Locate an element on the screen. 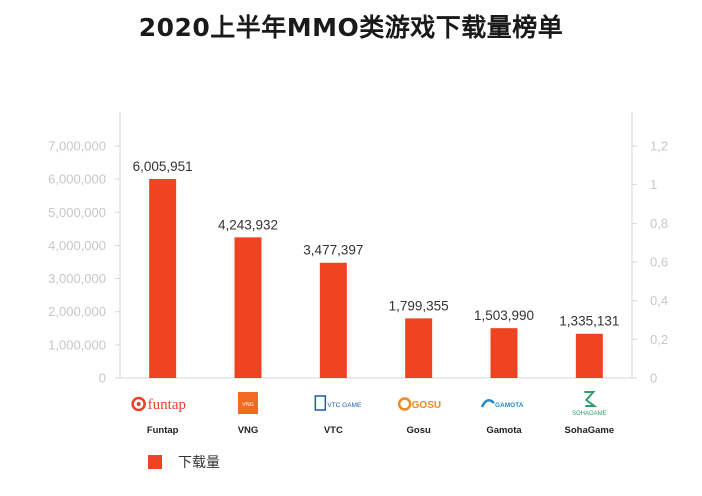 The height and width of the screenshot is (496, 702). data-label: 1,799,355 is located at coordinates (419, 305).